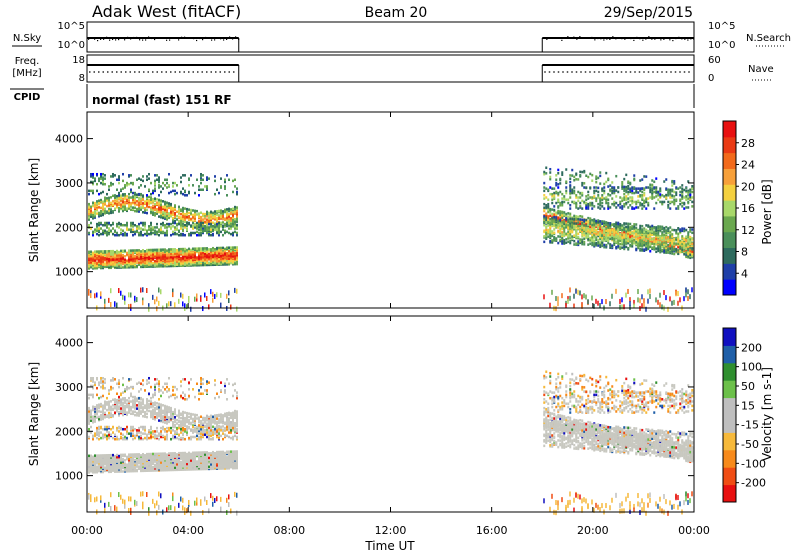 The image size is (800, 554). What do you see at coordinates (729, 160) in the screenshot?
I see `colorbar-segment` at bounding box center [729, 160].